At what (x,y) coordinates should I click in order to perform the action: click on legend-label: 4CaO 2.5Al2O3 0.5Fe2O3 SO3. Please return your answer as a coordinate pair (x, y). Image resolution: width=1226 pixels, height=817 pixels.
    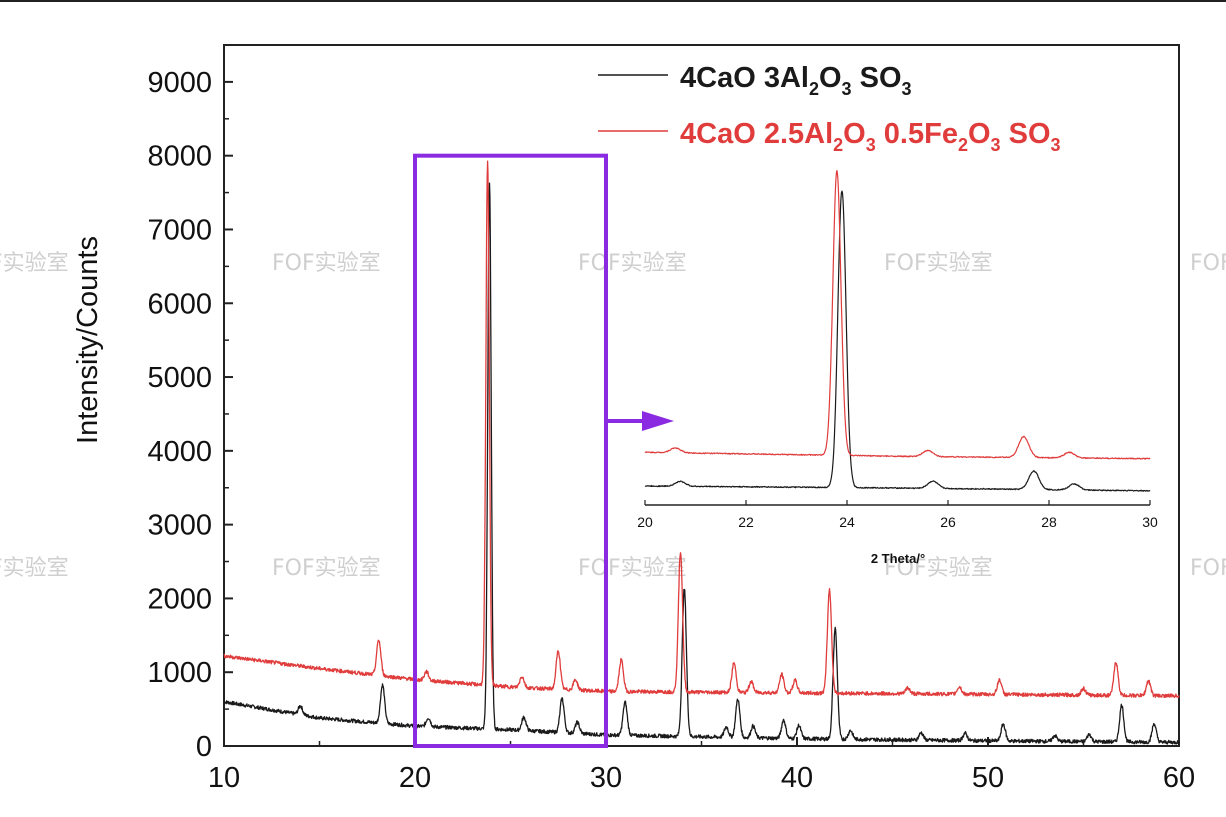
    Looking at the image, I should click on (870, 136).